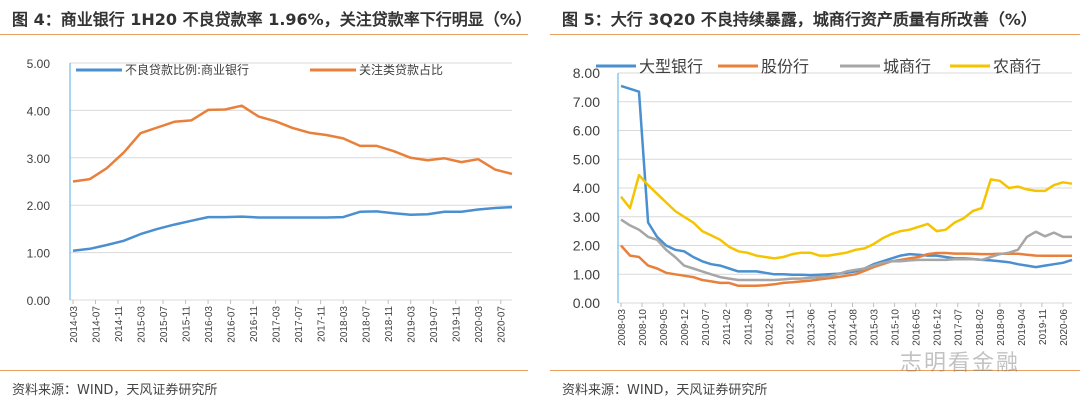  I want to click on x-tick-label: 2013-06, so click(811, 327).